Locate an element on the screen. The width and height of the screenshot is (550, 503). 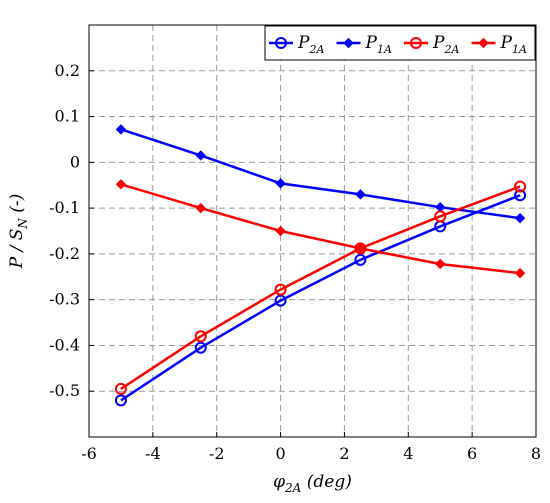
y-tick-label: -0.4 is located at coordinates (64, 344).